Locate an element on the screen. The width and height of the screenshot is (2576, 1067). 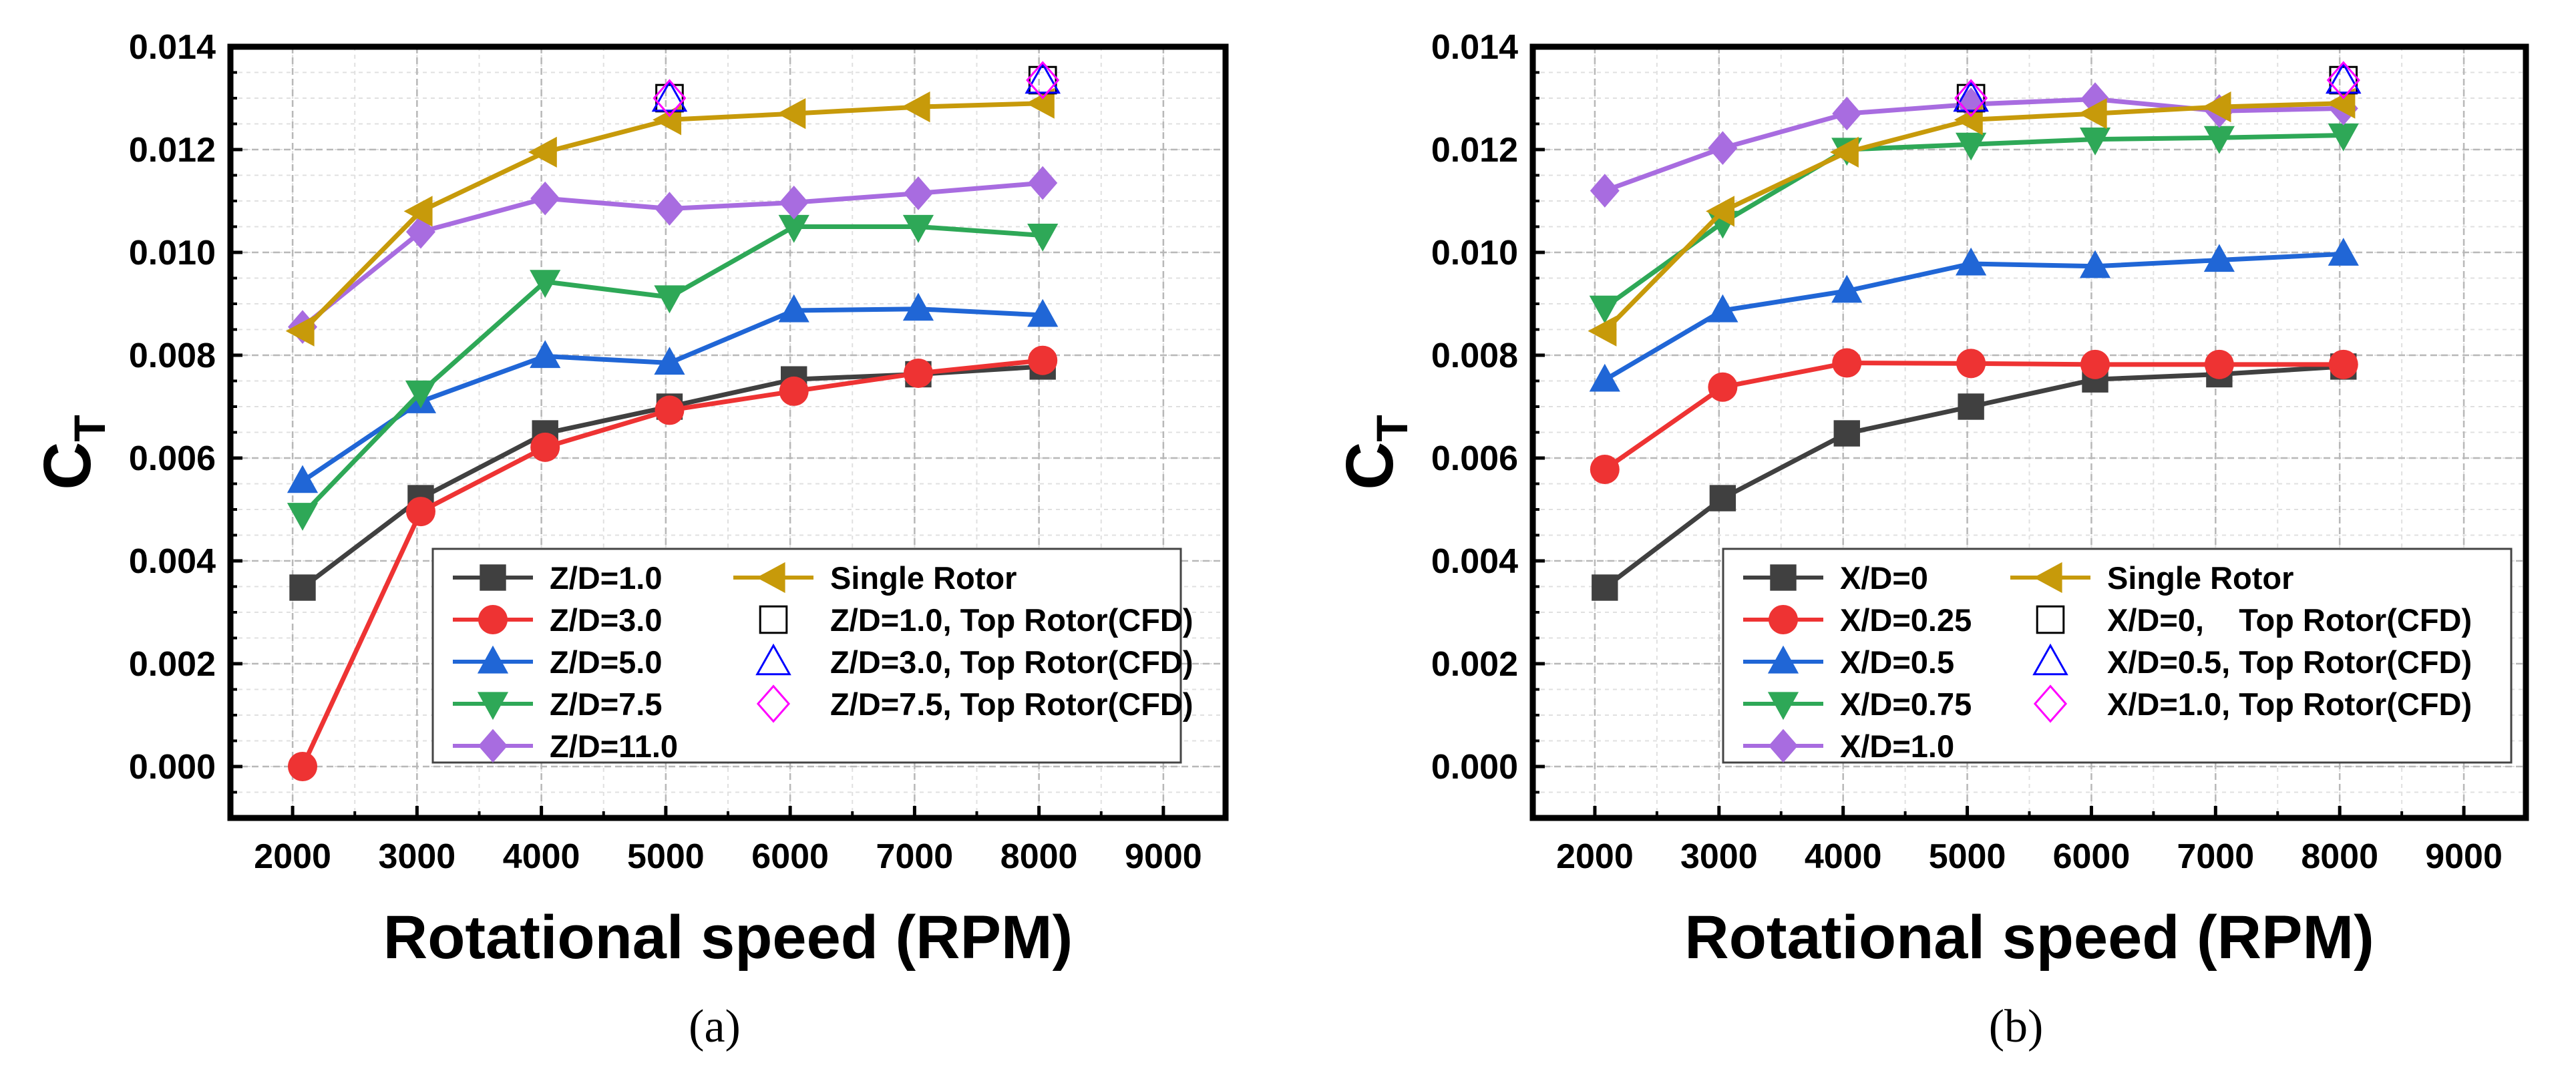
legend-item: Z/D=7.5 is located at coordinates (558, 704).